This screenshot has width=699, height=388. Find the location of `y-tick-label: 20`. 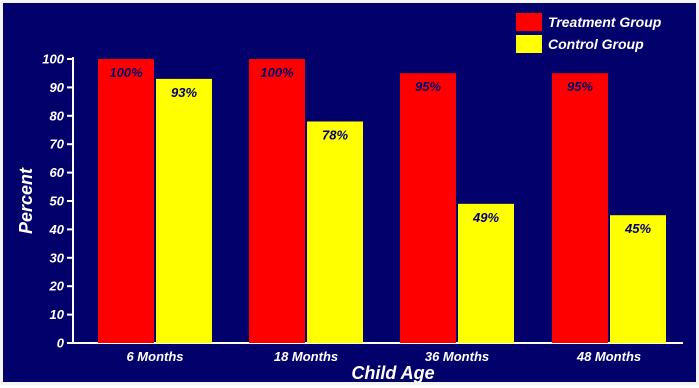

y-tick-label: 20 is located at coordinates (57, 286).